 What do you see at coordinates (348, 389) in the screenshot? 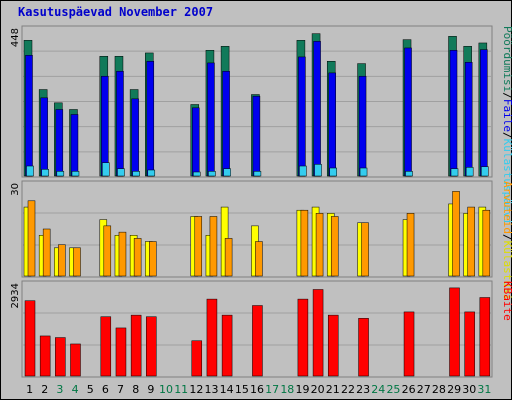
I see `x-tick-label-day-22: 22` at bounding box center [348, 389].